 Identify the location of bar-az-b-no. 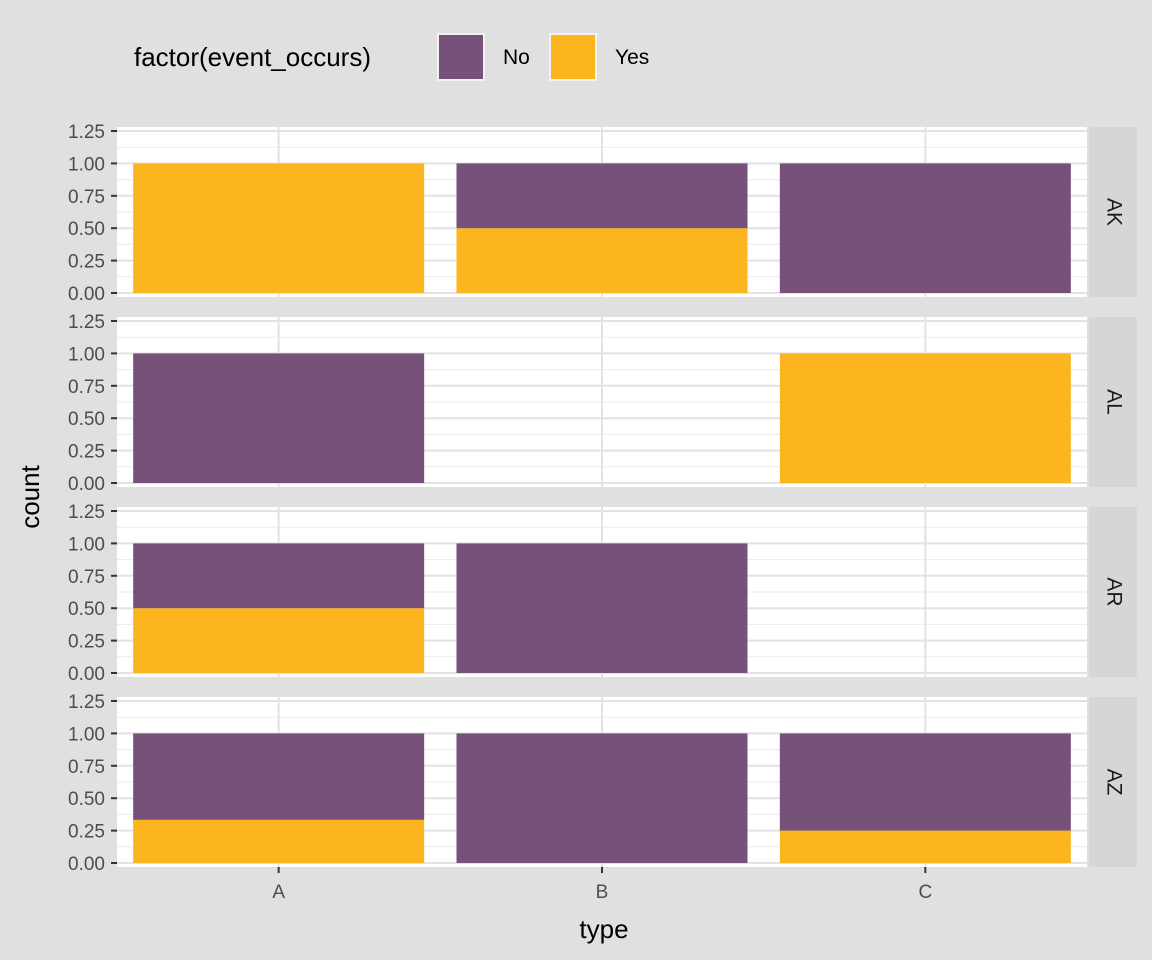
(602, 798).